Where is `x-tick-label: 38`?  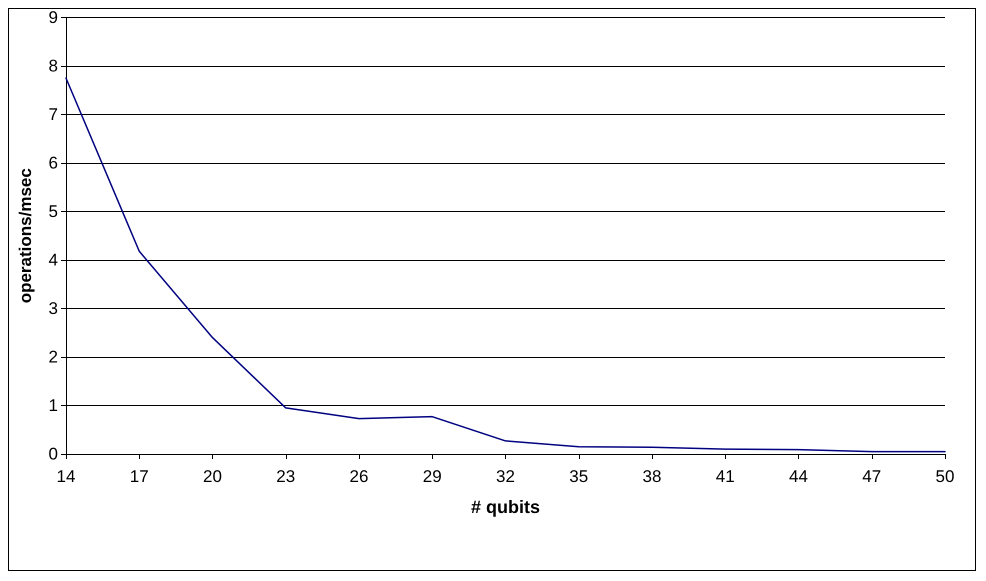
x-tick-label: 38 is located at coordinates (652, 476).